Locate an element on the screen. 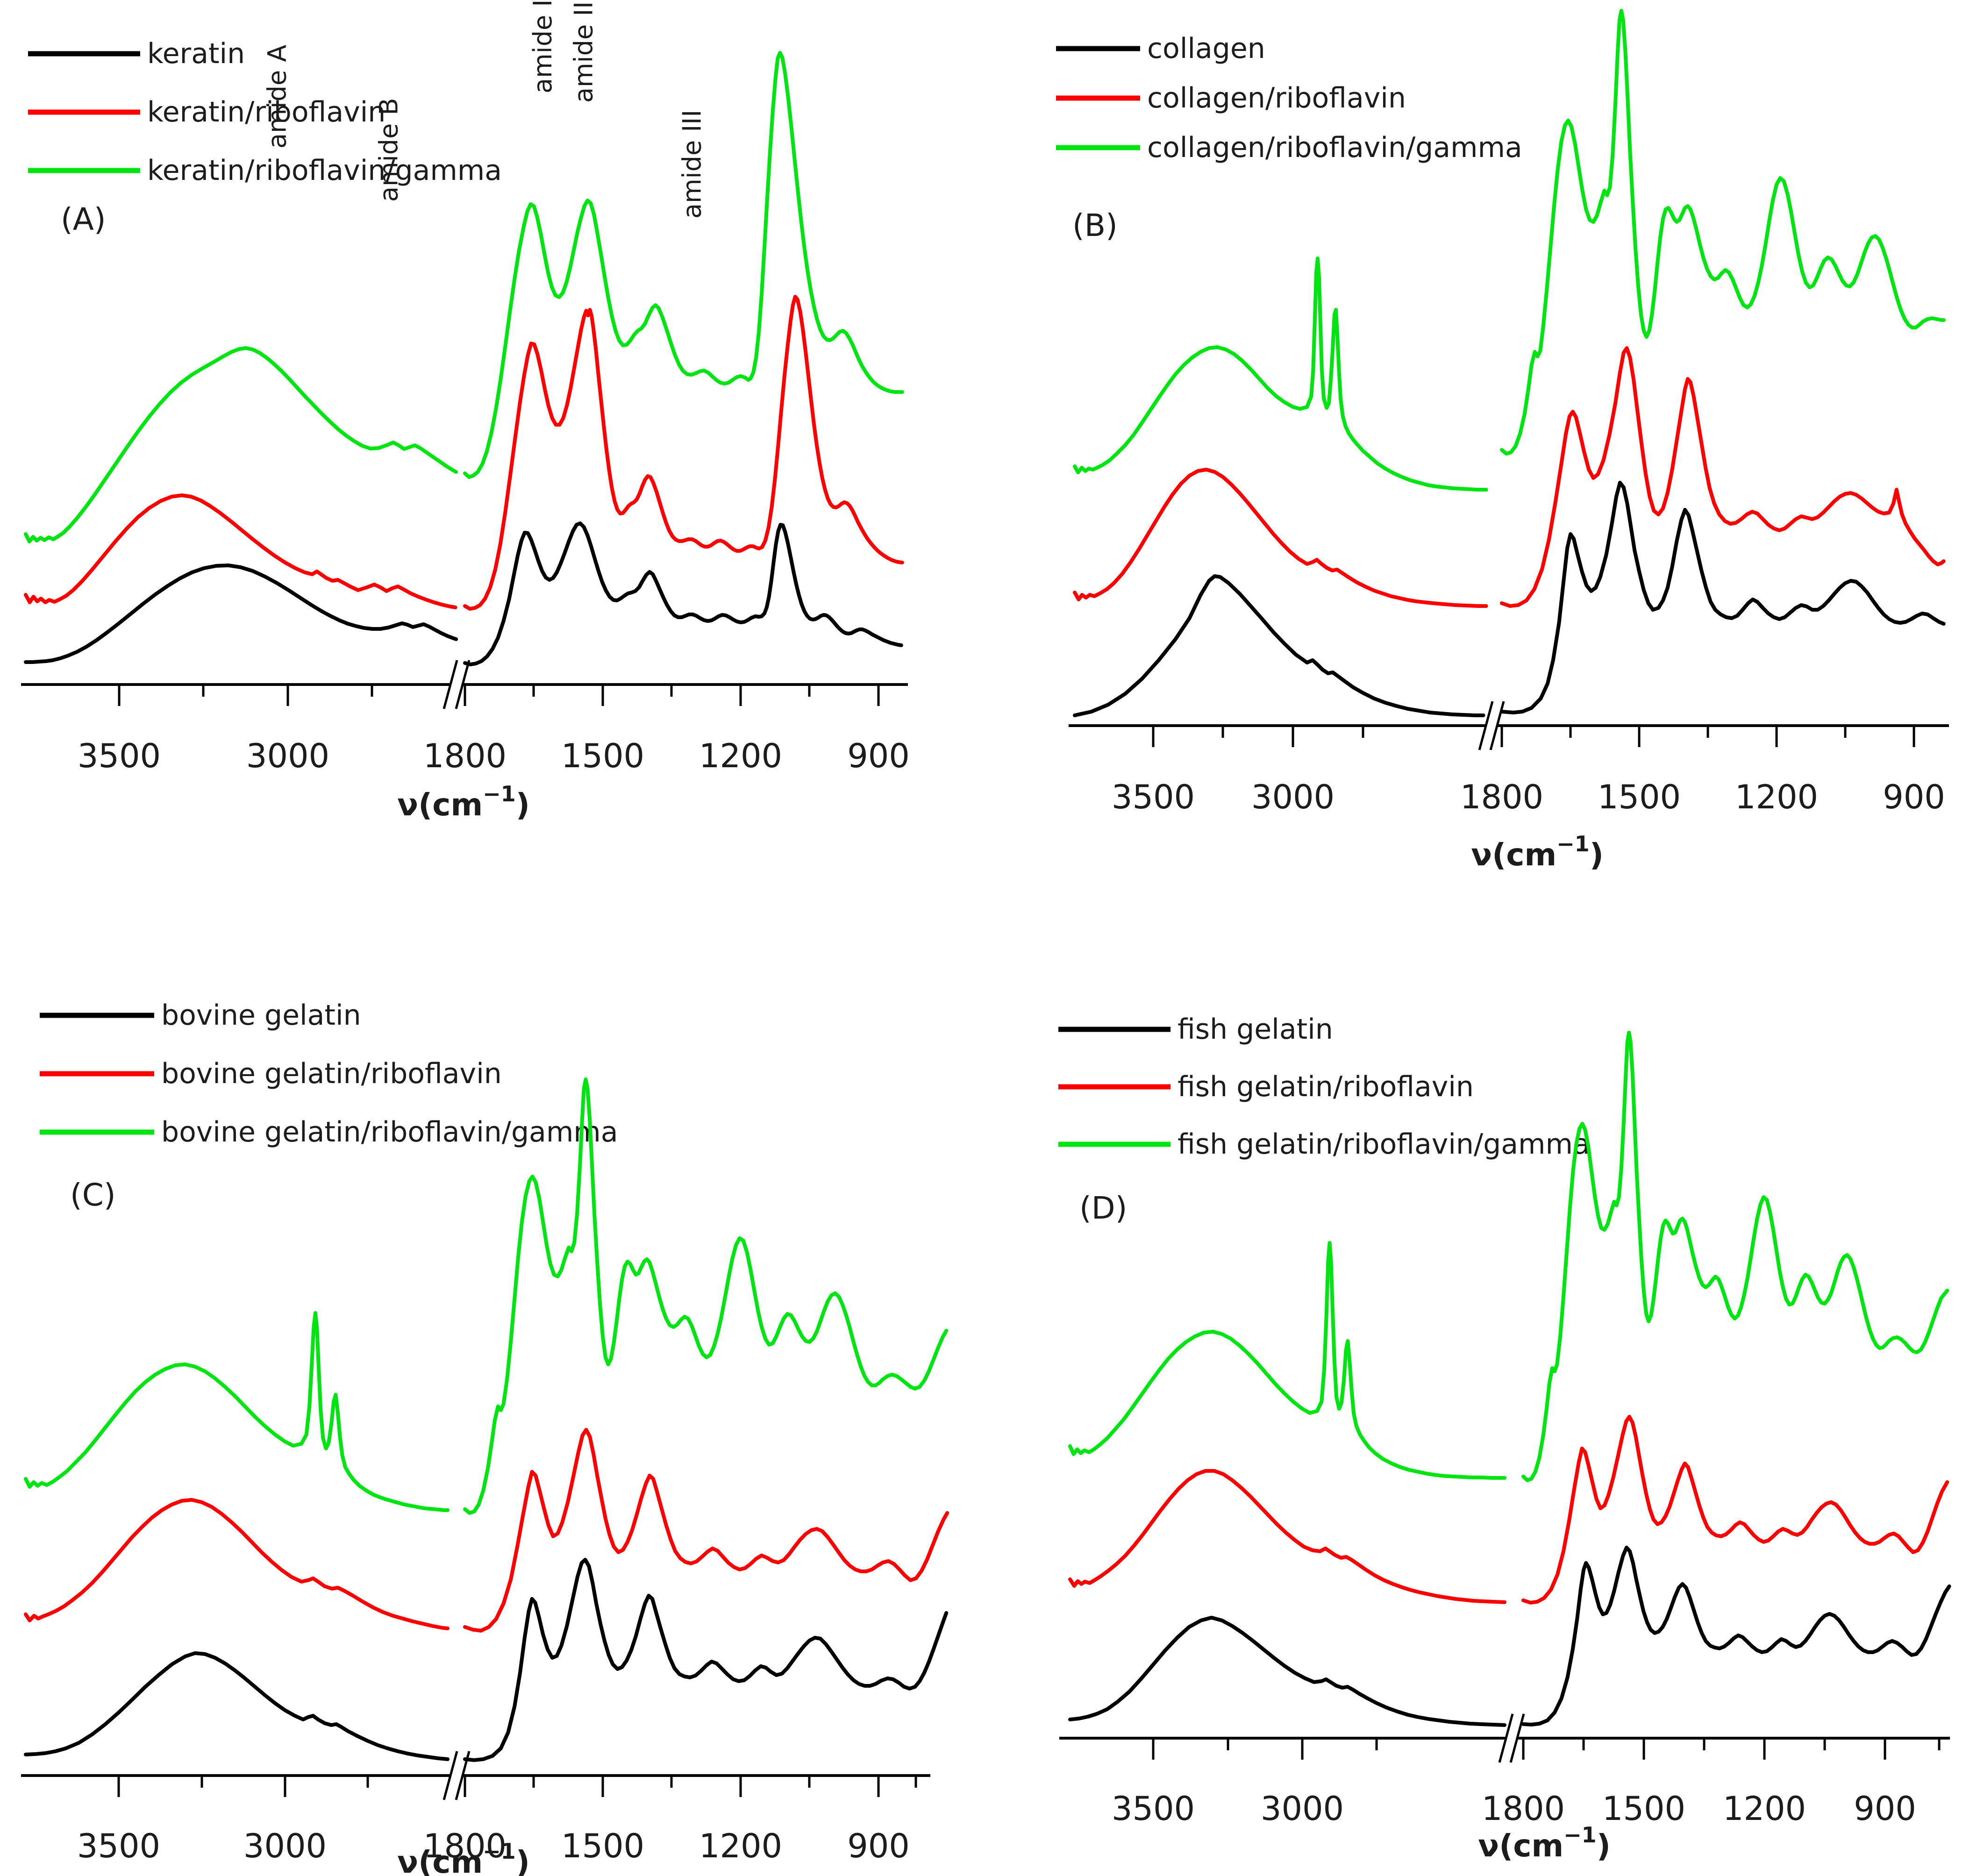 The image size is (1963, 1876). curve-keratin is located at coordinates (463, 593).